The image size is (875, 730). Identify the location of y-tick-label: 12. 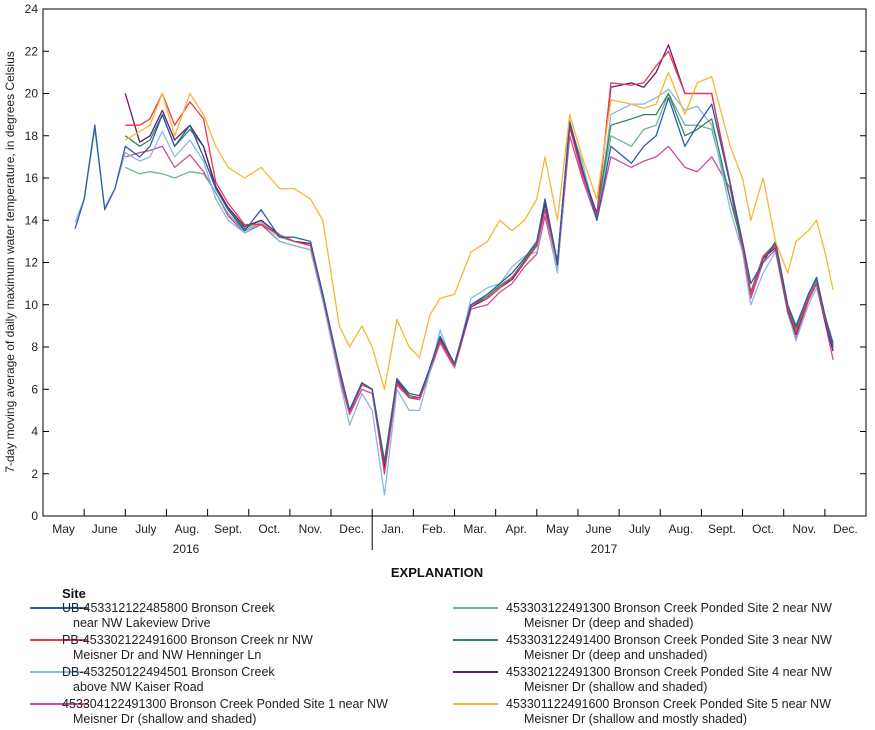
(32, 263).